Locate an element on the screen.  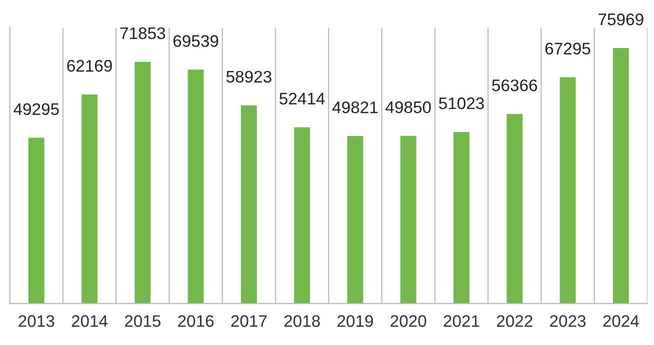
x-tick-label: 2020 is located at coordinates (408, 321).